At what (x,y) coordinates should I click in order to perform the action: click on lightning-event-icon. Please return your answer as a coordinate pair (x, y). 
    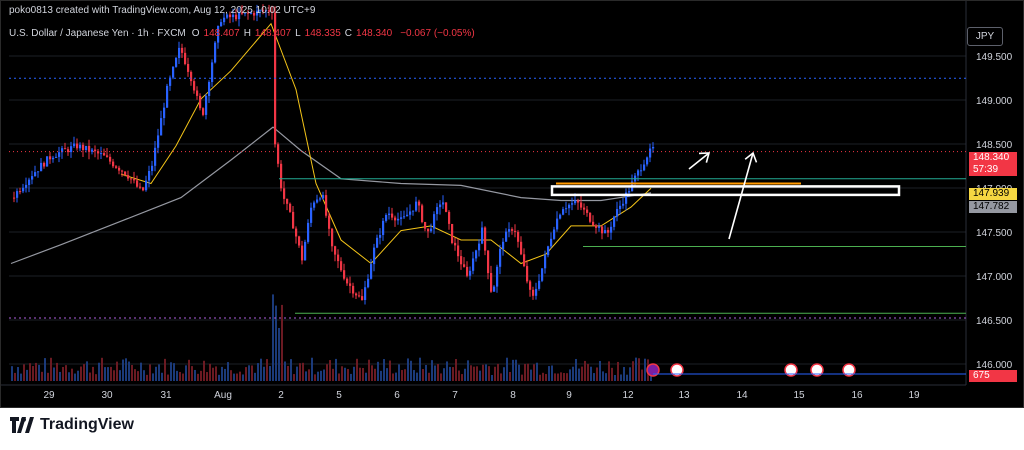
    Looking at the image, I should click on (653, 370).